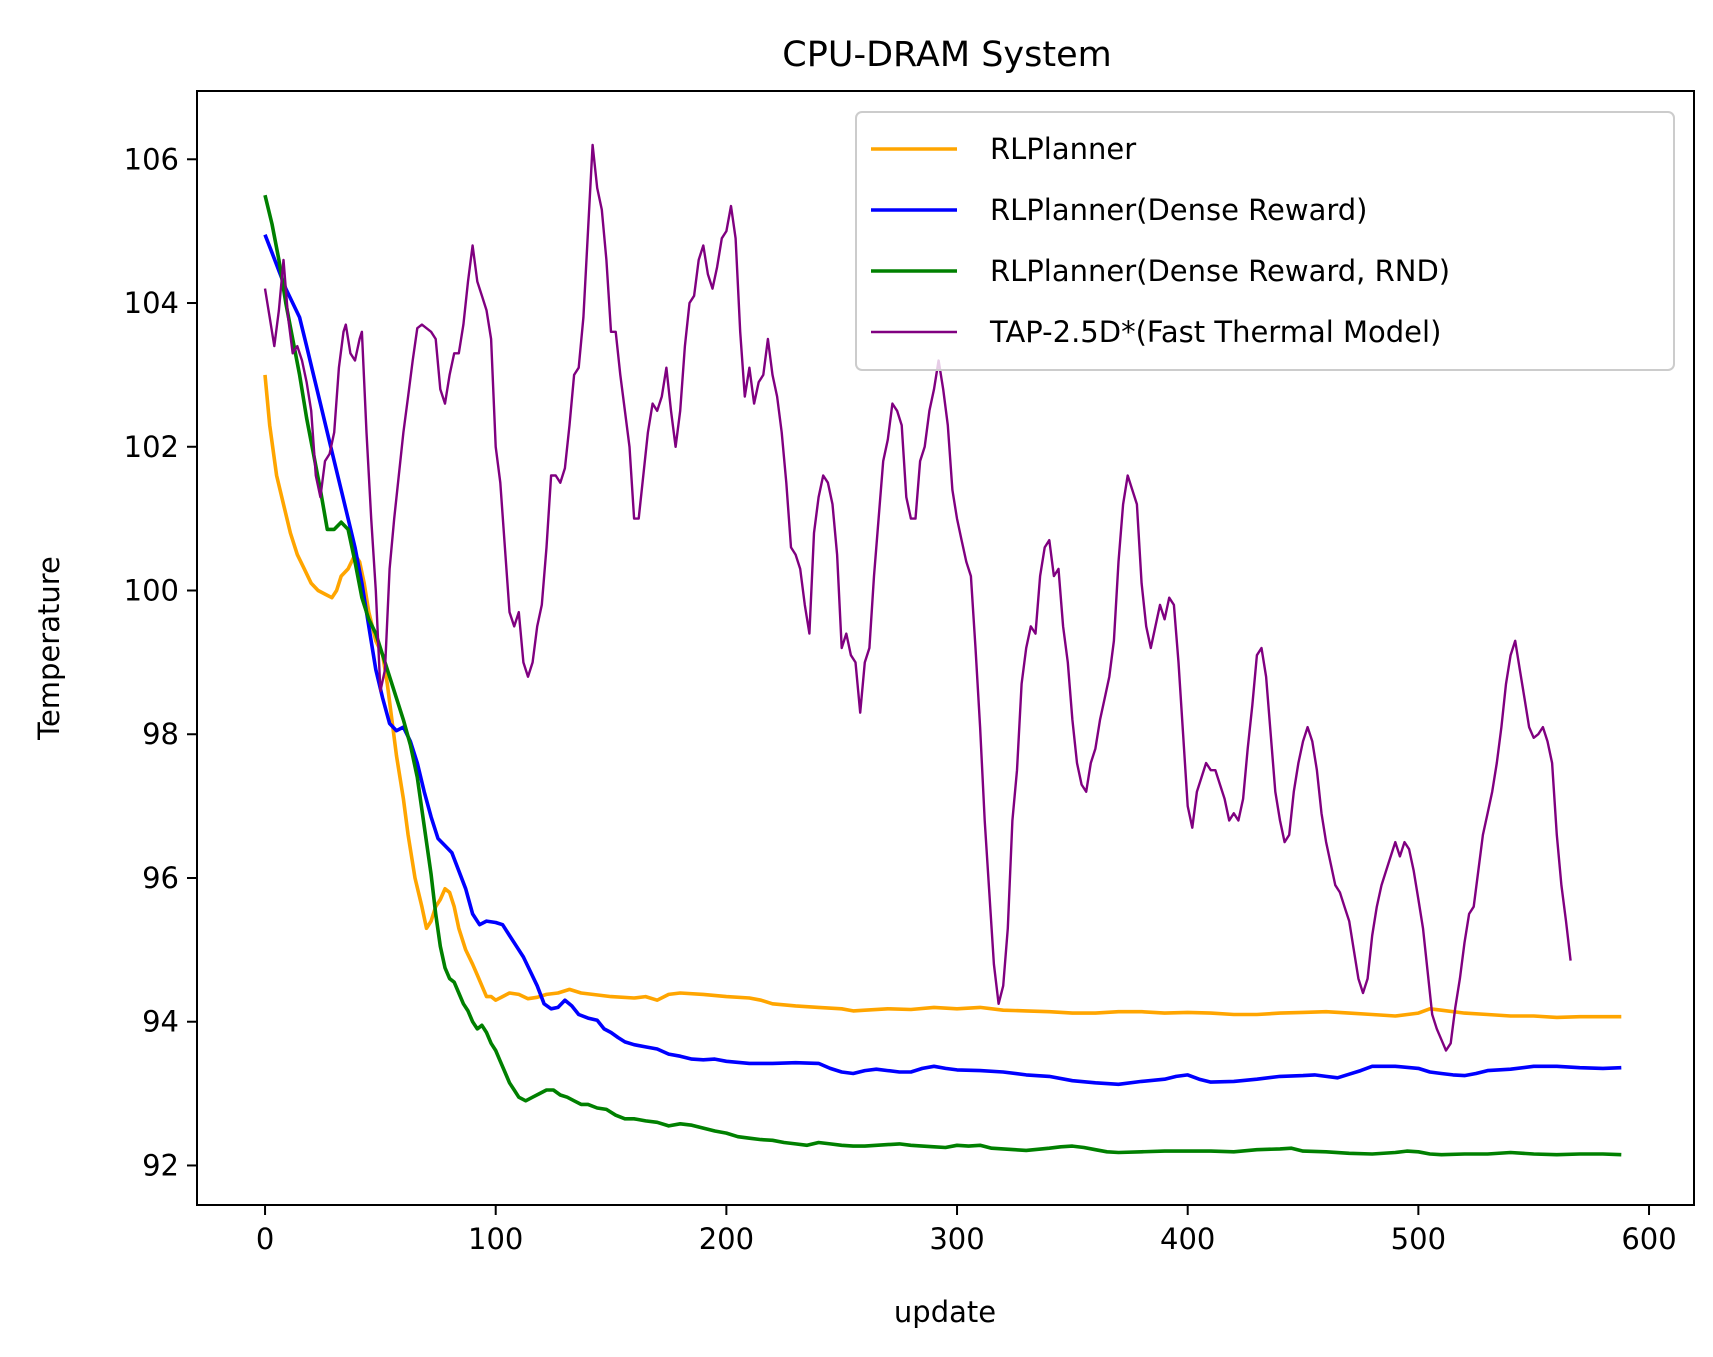 This screenshot has height=1357, width=1713. What do you see at coordinates (151, 303) in the screenshot?
I see `y-tick-label: 104` at bounding box center [151, 303].